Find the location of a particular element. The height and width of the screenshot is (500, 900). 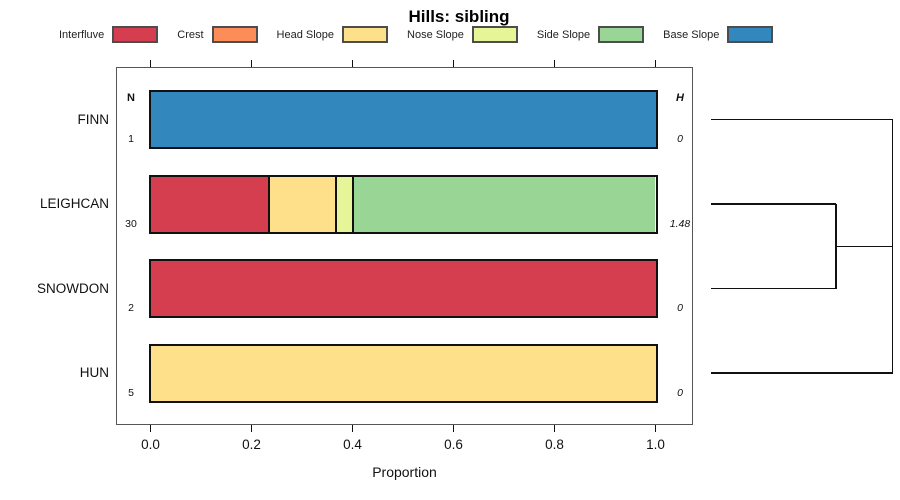

legend-label: Side Slope is located at coordinates (563, 34).